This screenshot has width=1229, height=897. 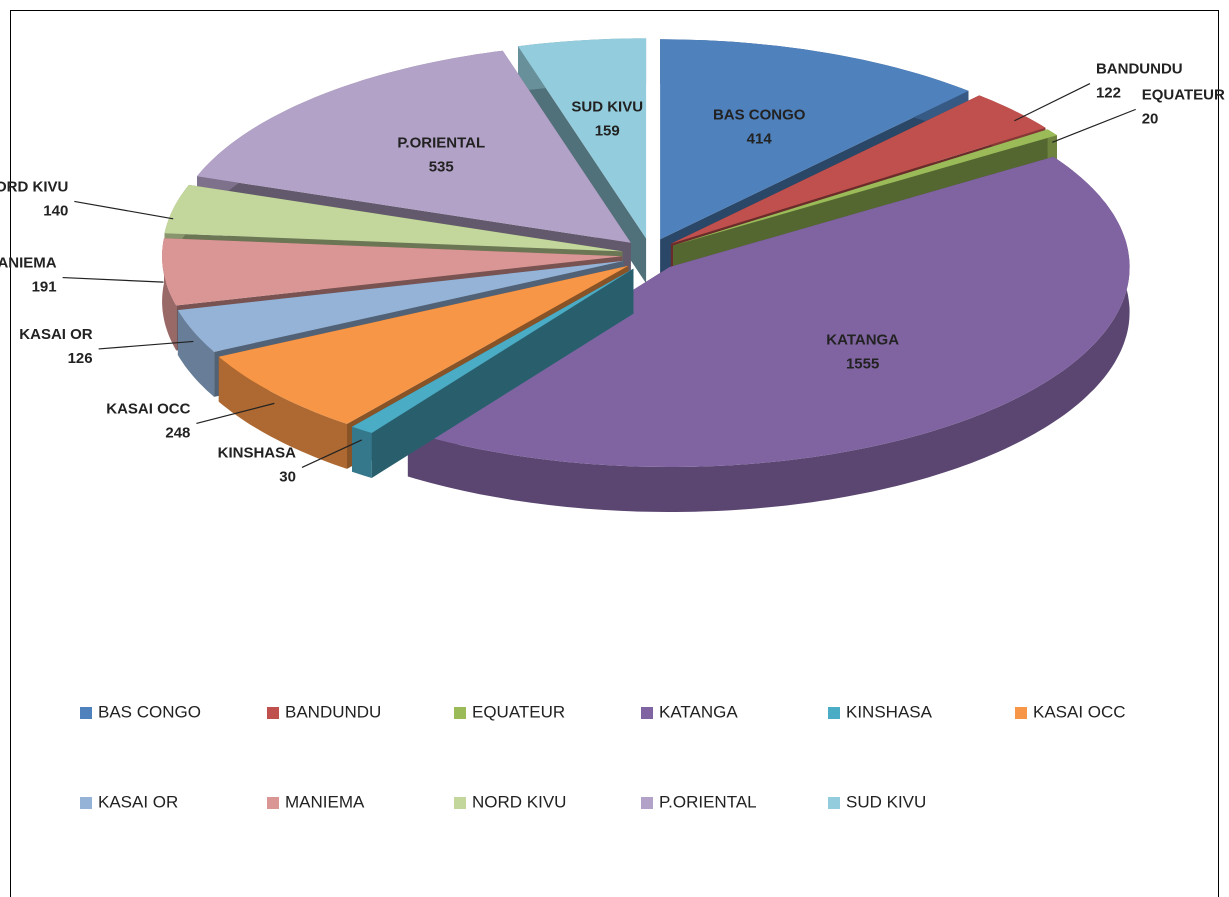 What do you see at coordinates (257, 452) in the screenshot?
I see `data-label-name: KINSHASA` at bounding box center [257, 452].